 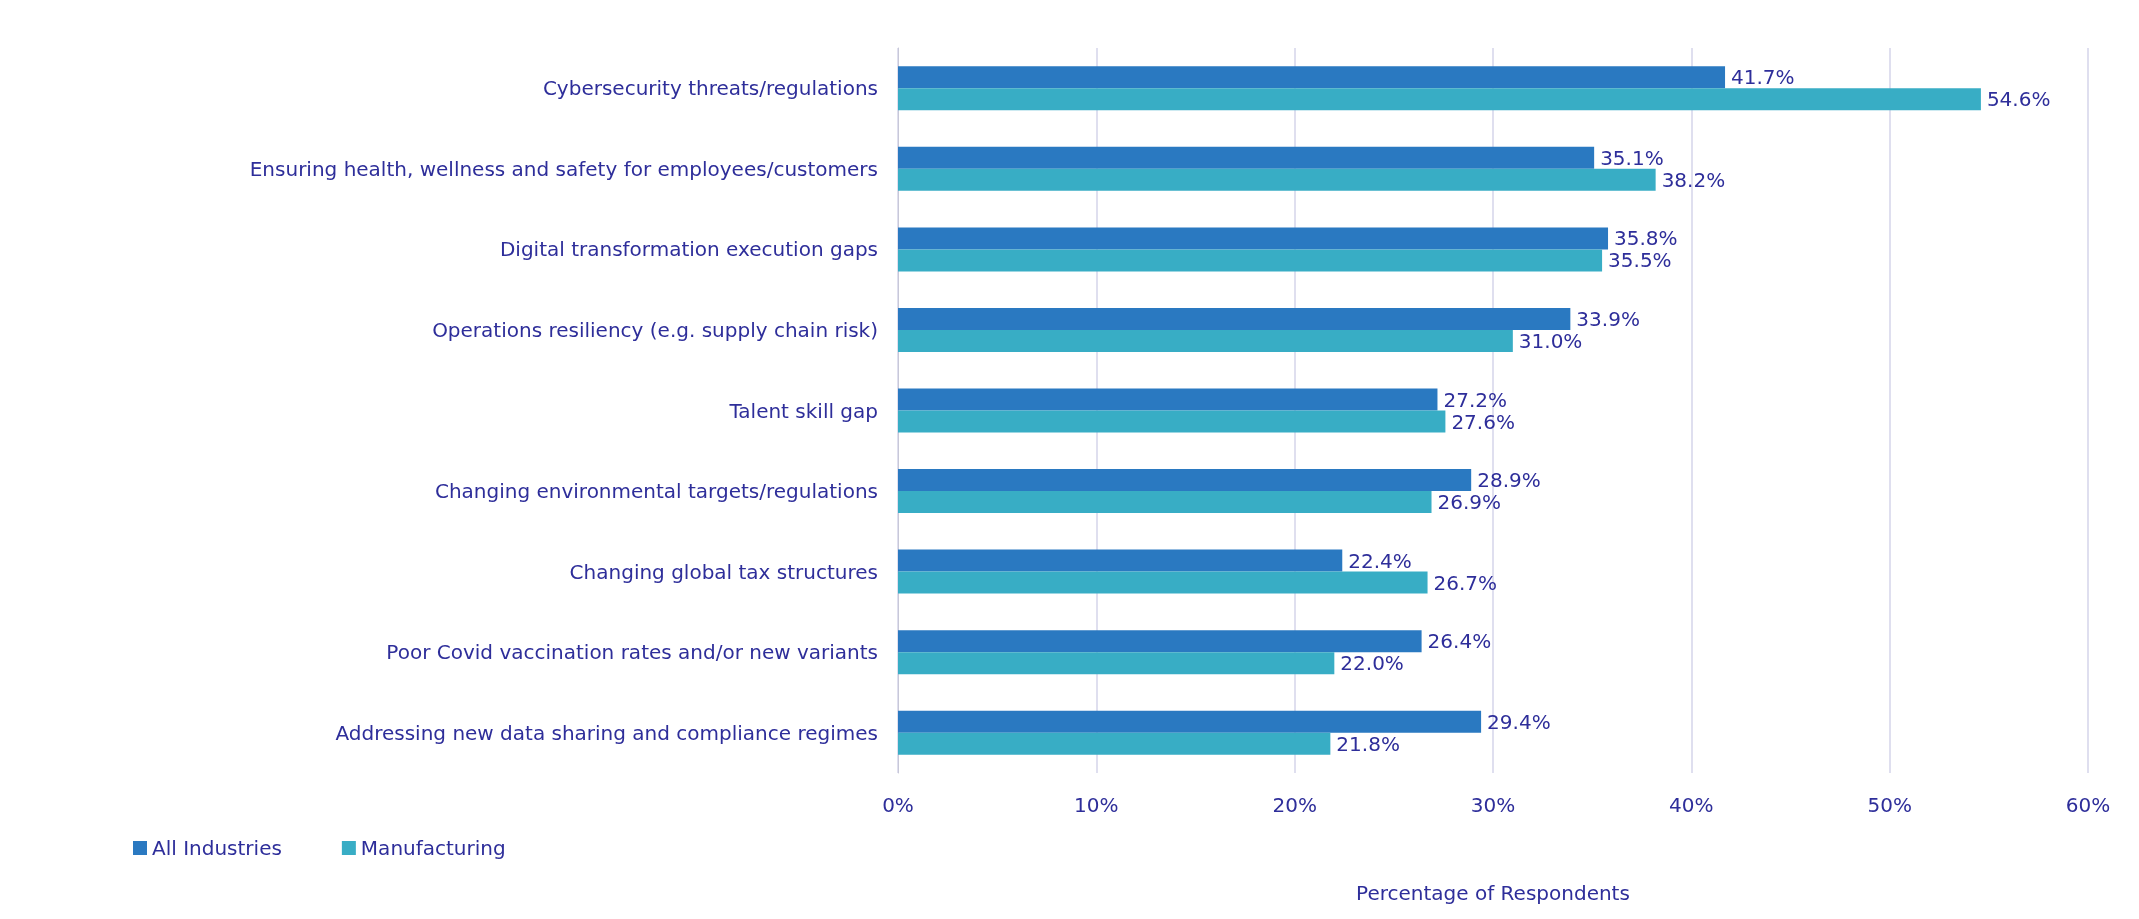 What do you see at coordinates (1380, 560) in the screenshot?
I see `data-label: 22.4%` at bounding box center [1380, 560].